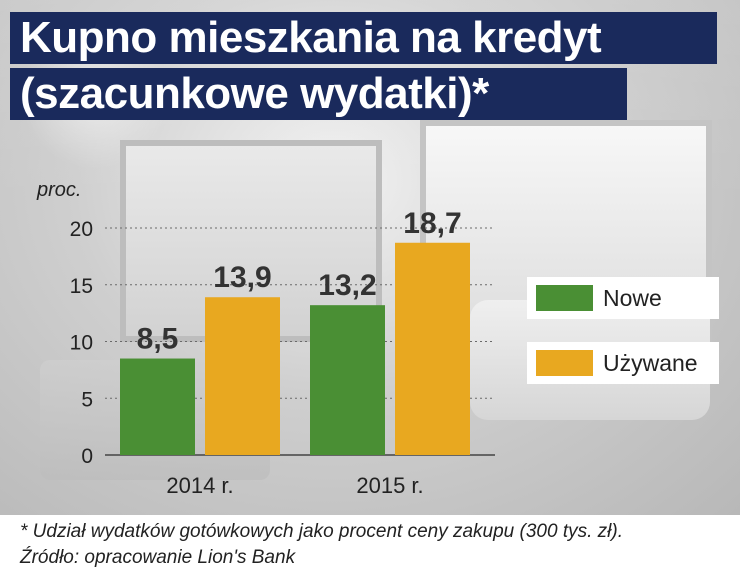 Image resolution: width=740 pixels, height=582 pixels. Describe the element at coordinates (650, 362) in the screenshot. I see `legend-label-uzywane: Używane` at that location.